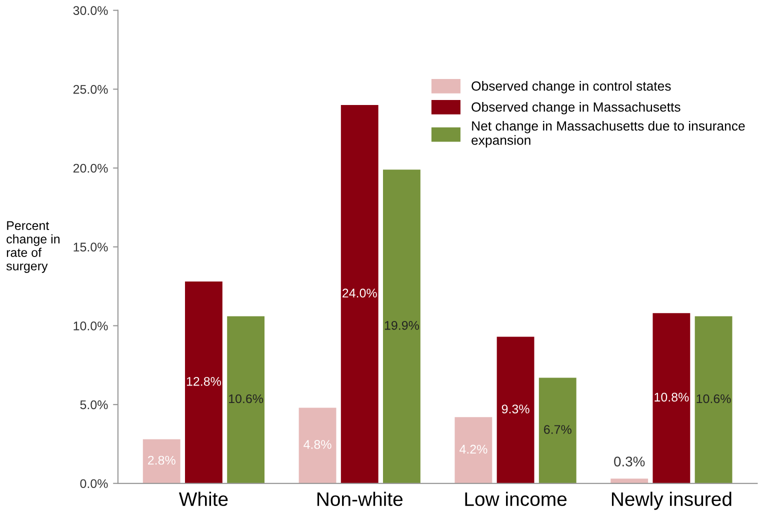 The width and height of the screenshot is (761, 517). I want to click on x-tick-label: White, so click(203, 499).